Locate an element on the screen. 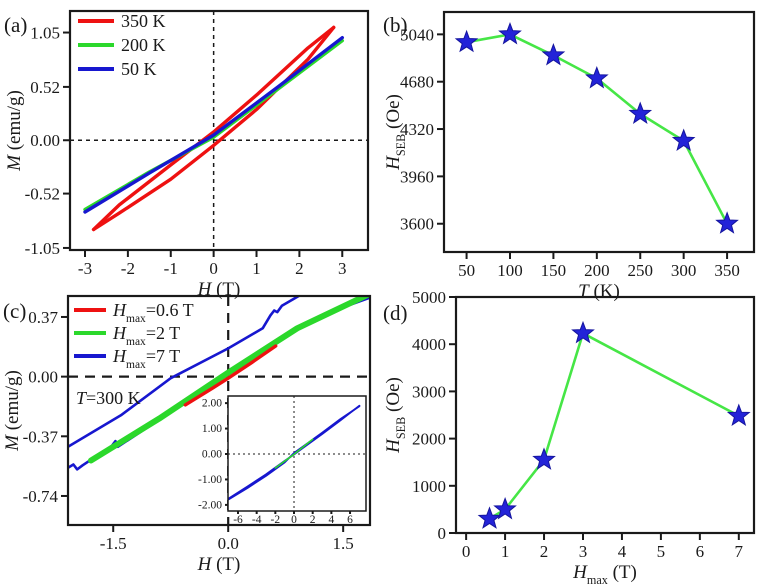  legend-item: 50 K is located at coordinates (117, 69).